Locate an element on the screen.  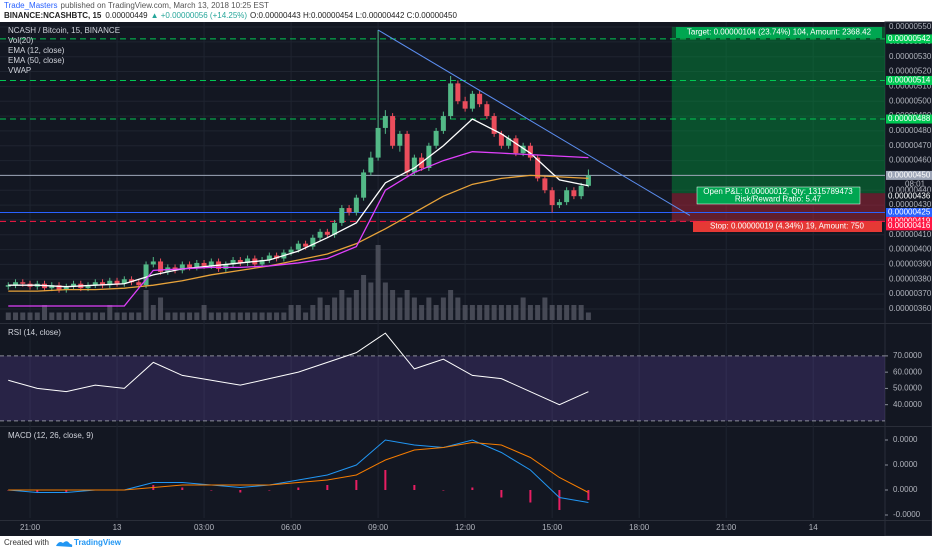
legend-entry: Vol(20) is located at coordinates (21, 40).